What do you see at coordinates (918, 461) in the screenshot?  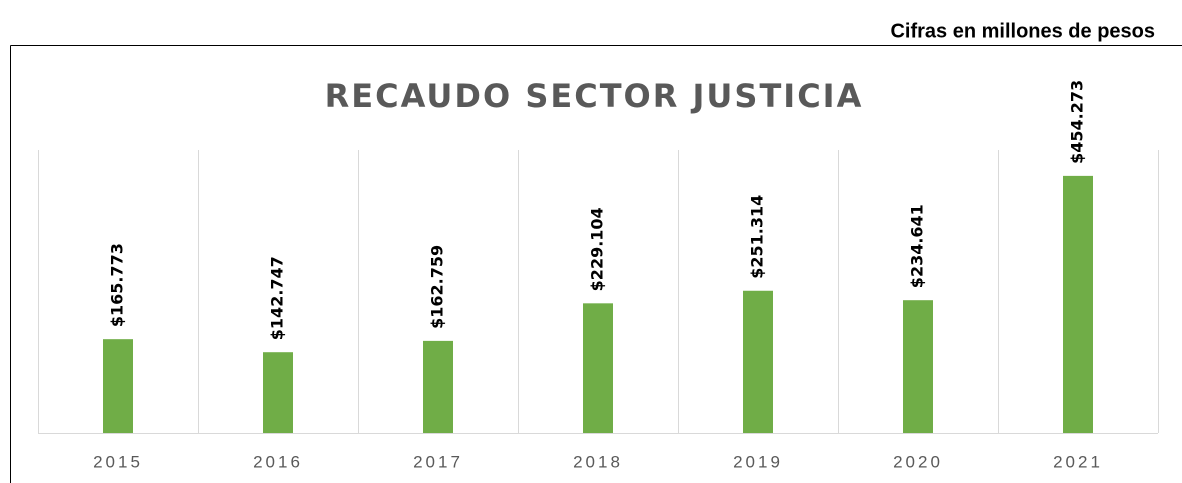 I see `x-tick-label: 2020` at bounding box center [918, 461].